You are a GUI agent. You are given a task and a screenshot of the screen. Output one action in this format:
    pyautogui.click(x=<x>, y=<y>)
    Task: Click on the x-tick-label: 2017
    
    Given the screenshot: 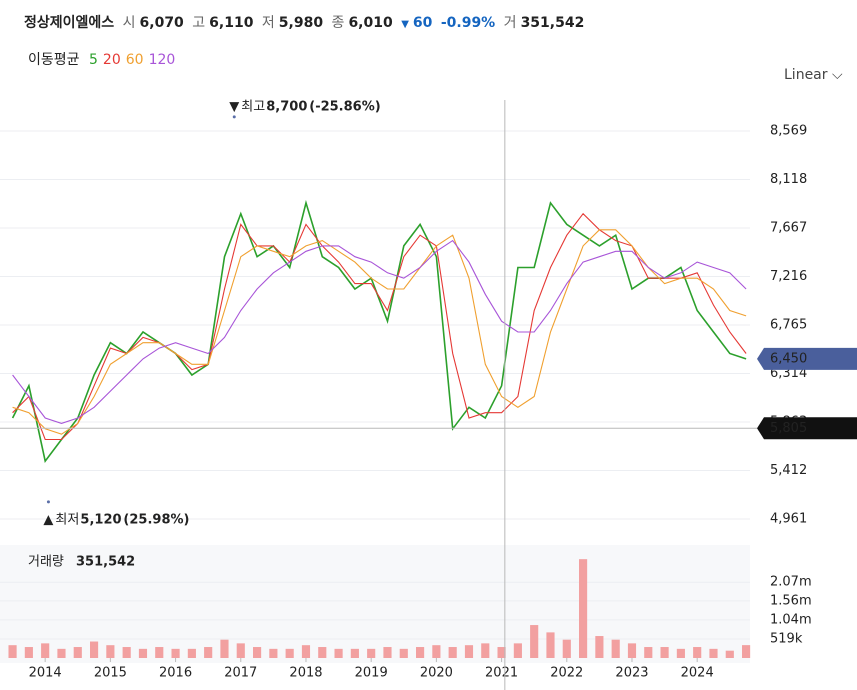 What is the action you would take?
    pyautogui.click(x=240, y=673)
    